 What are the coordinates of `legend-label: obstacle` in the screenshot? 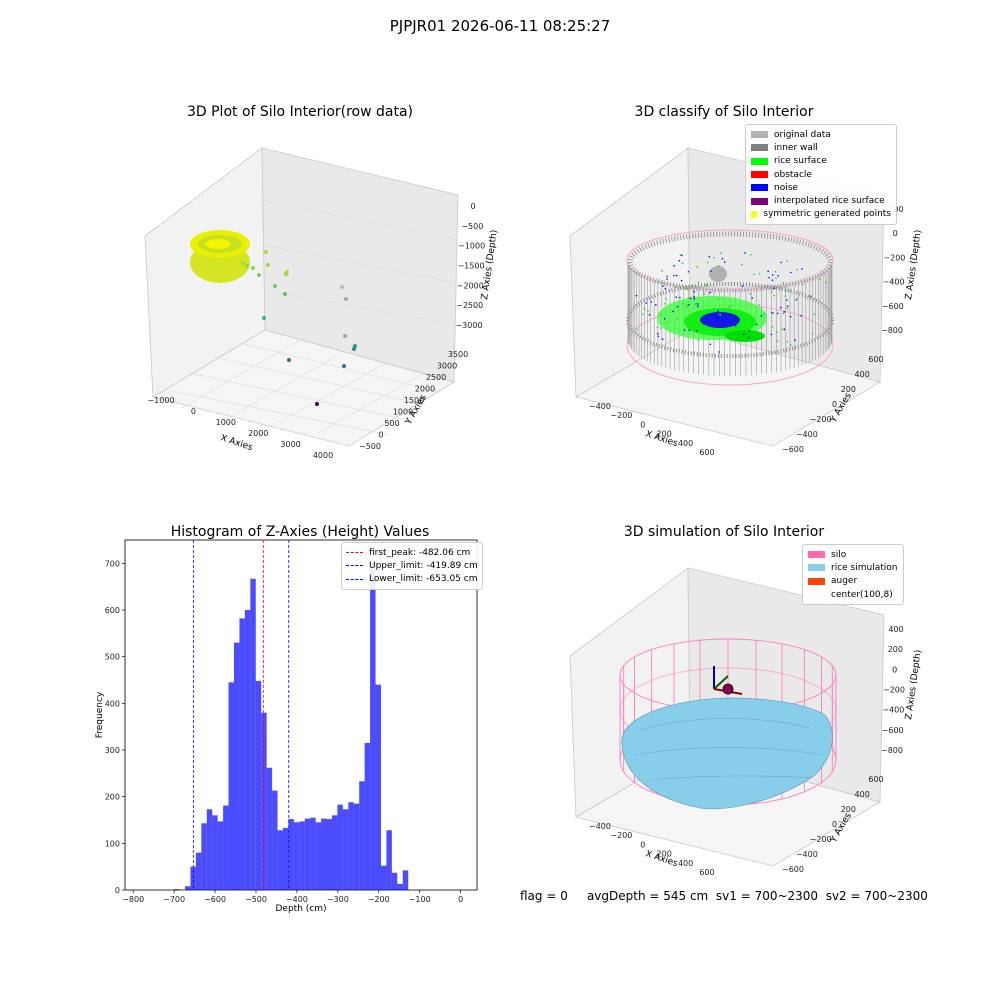 It's located at (793, 174).